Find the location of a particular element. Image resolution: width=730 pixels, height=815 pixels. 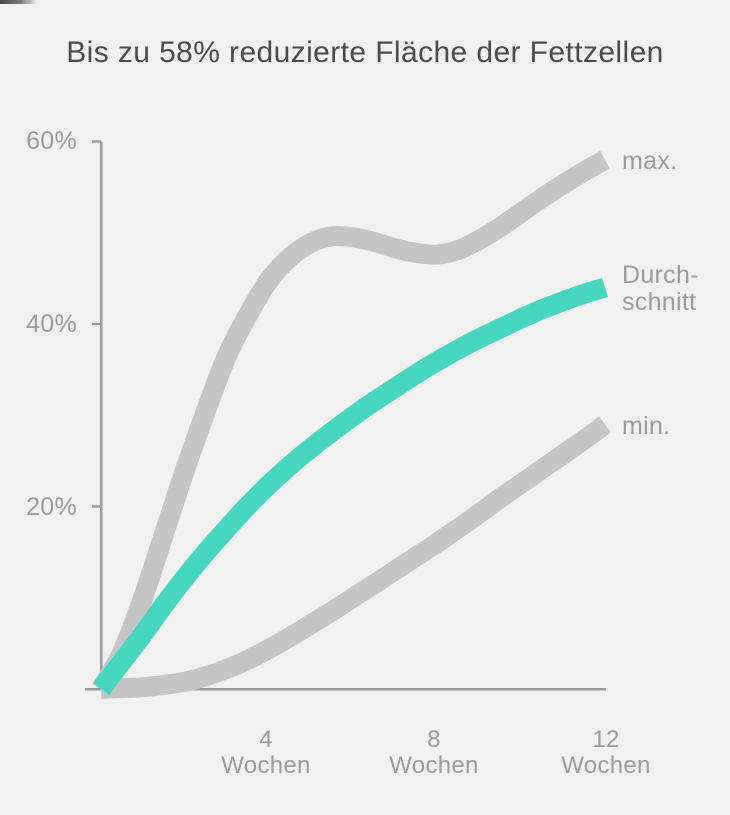

series-label-min: min. is located at coordinates (646, 426).